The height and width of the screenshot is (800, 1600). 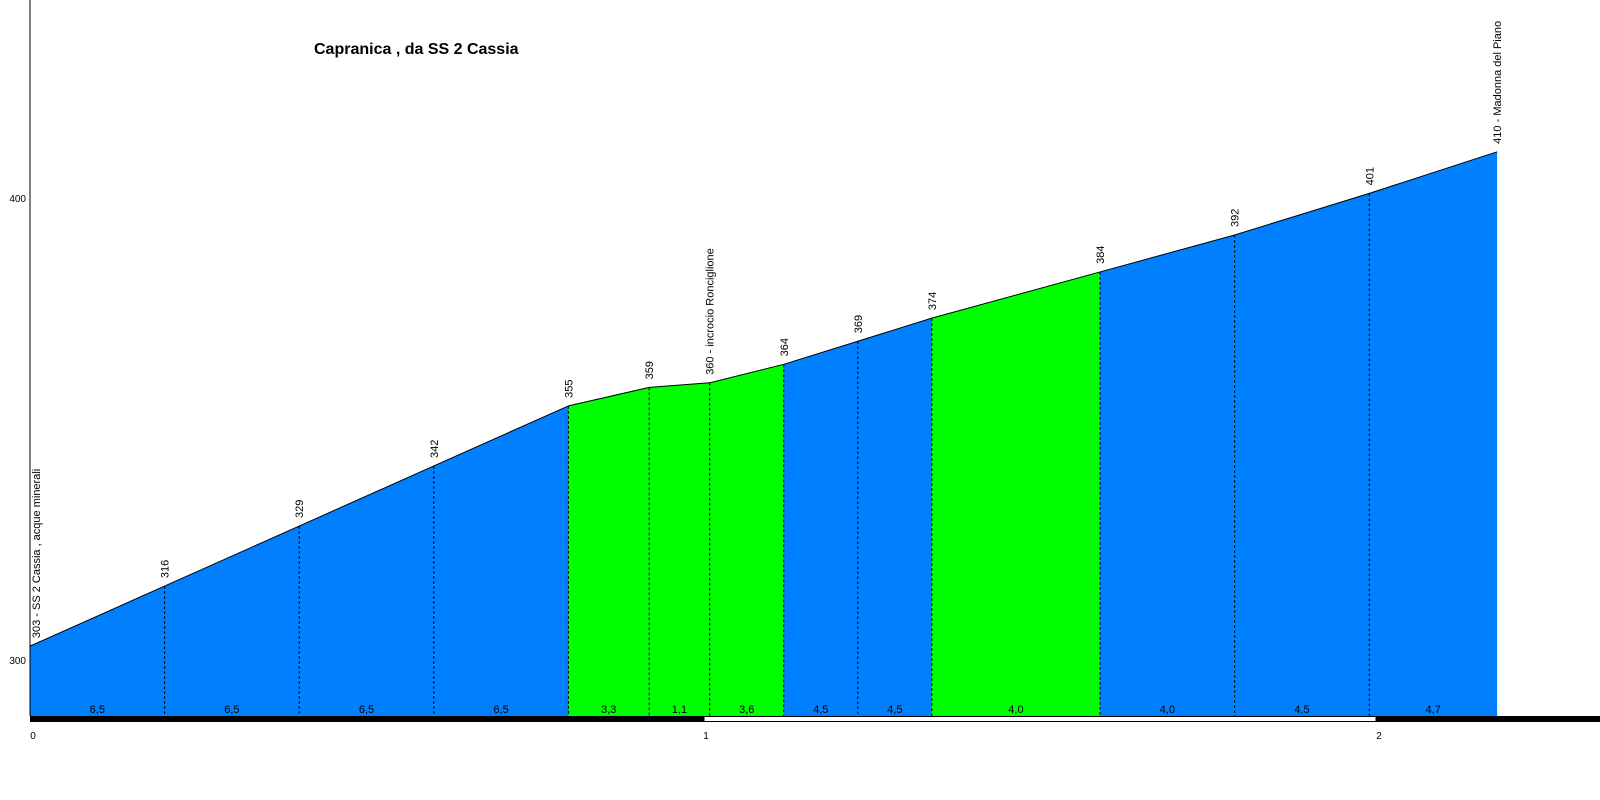 I want to click on elevation-label: 364, so click(x=785, y=347).